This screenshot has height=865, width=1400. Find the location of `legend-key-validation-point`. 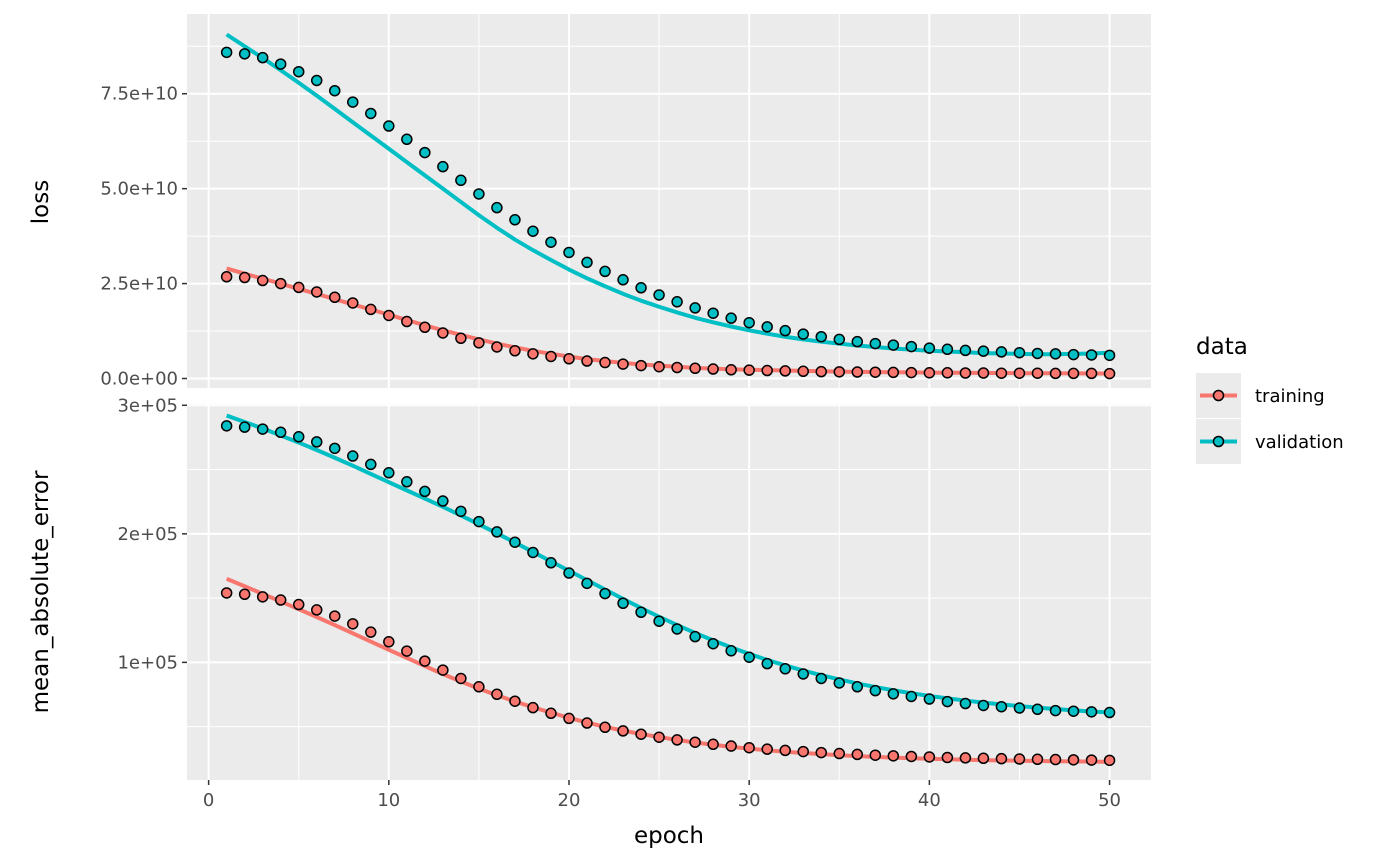

legend-key-validation-point is located at coordinates (1218, 441).